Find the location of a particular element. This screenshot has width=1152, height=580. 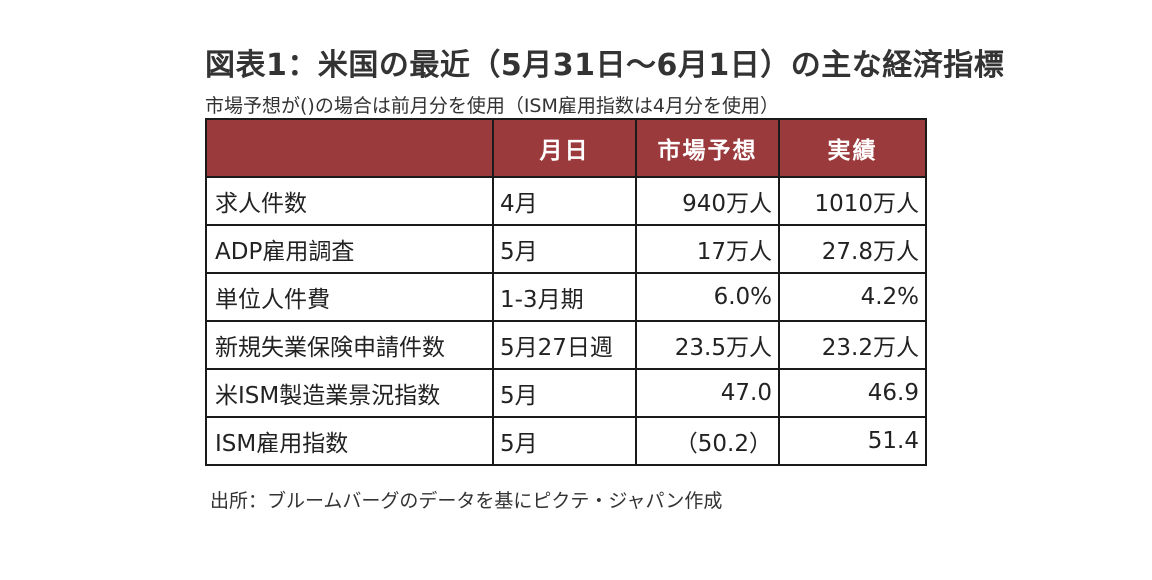

indicator-date: 1-3月期 is located at coordinates (564, 297).